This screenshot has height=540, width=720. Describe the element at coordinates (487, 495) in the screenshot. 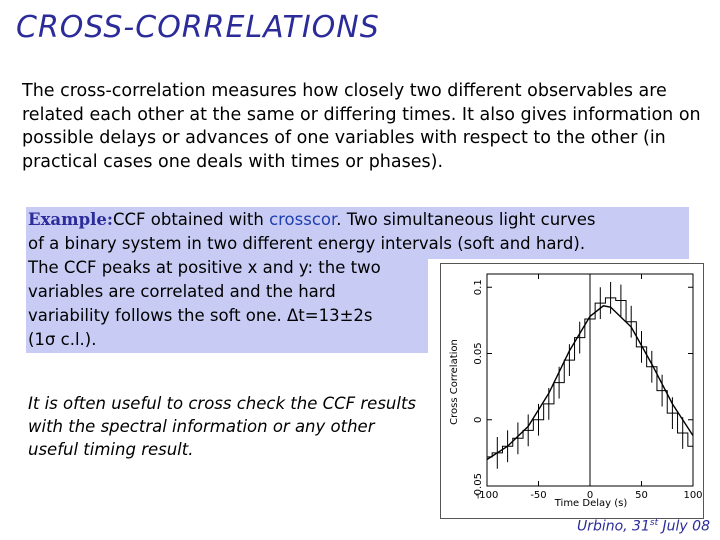

I see `x-tick-label: -100` at that location.